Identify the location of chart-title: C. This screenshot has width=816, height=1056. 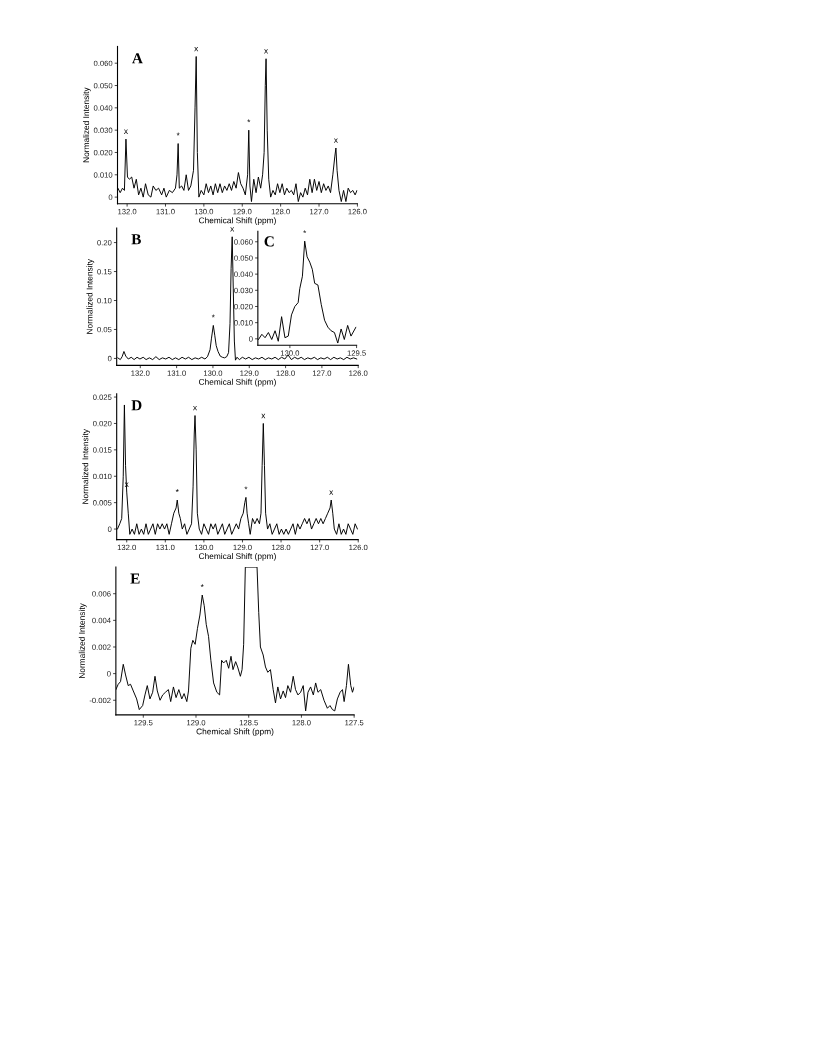
(269, 241).